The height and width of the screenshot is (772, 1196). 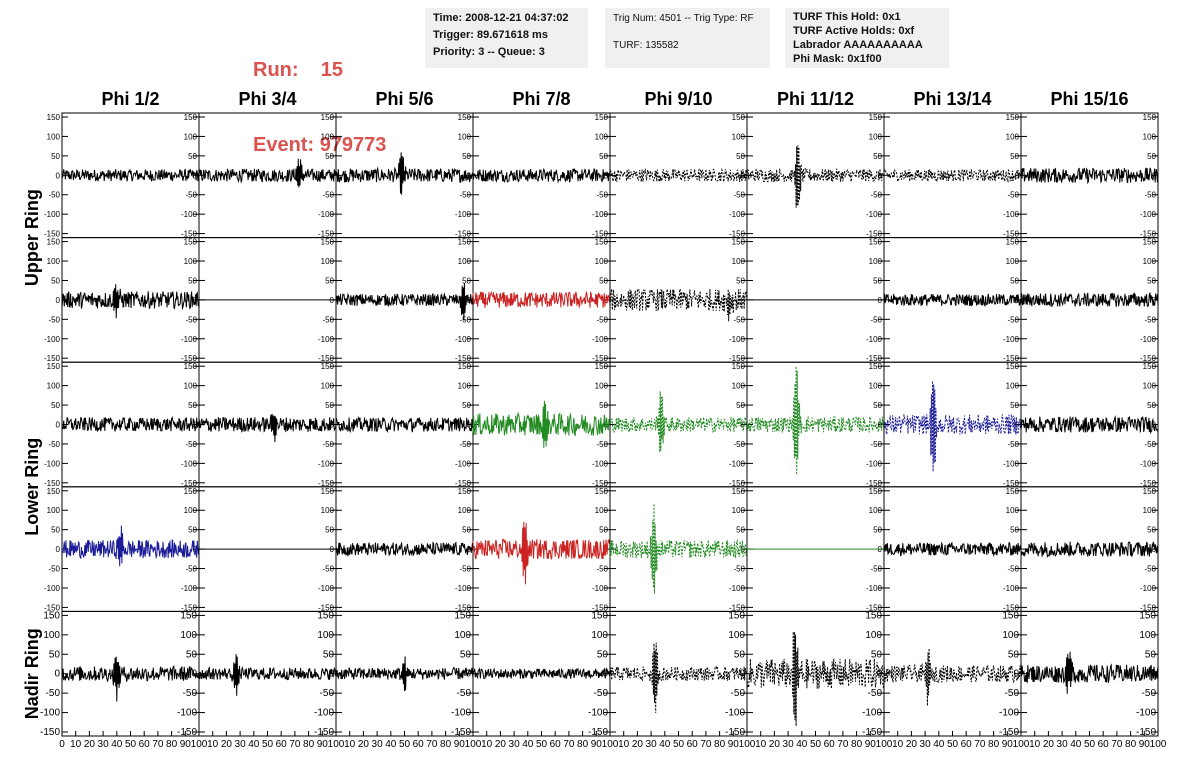 What do you see at coordinates (678, 99) in the screenshot?
I see `column-header: Phi 9/10` at bounding box center [678, 99].